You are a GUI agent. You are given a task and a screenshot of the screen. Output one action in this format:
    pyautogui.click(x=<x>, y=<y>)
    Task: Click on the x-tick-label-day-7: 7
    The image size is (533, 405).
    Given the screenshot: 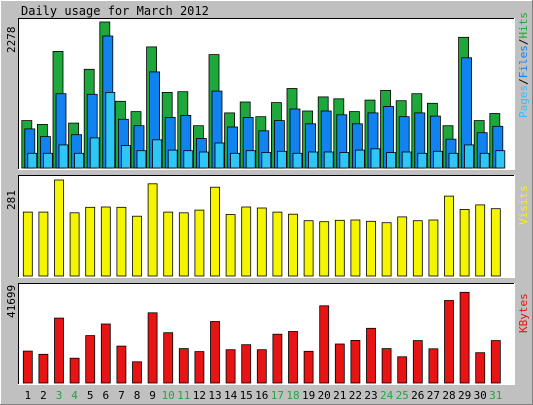 What is the action you would take?
    pyautogui.click(x=121, y=395)
    